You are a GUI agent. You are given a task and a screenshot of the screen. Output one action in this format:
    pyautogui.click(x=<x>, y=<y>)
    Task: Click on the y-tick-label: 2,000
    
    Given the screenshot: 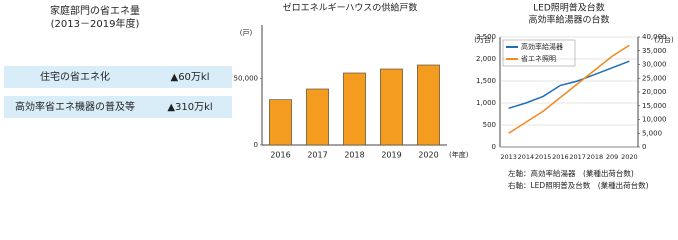 What is the action you would take?
    pyautogui.click(x=486, y=59)
    